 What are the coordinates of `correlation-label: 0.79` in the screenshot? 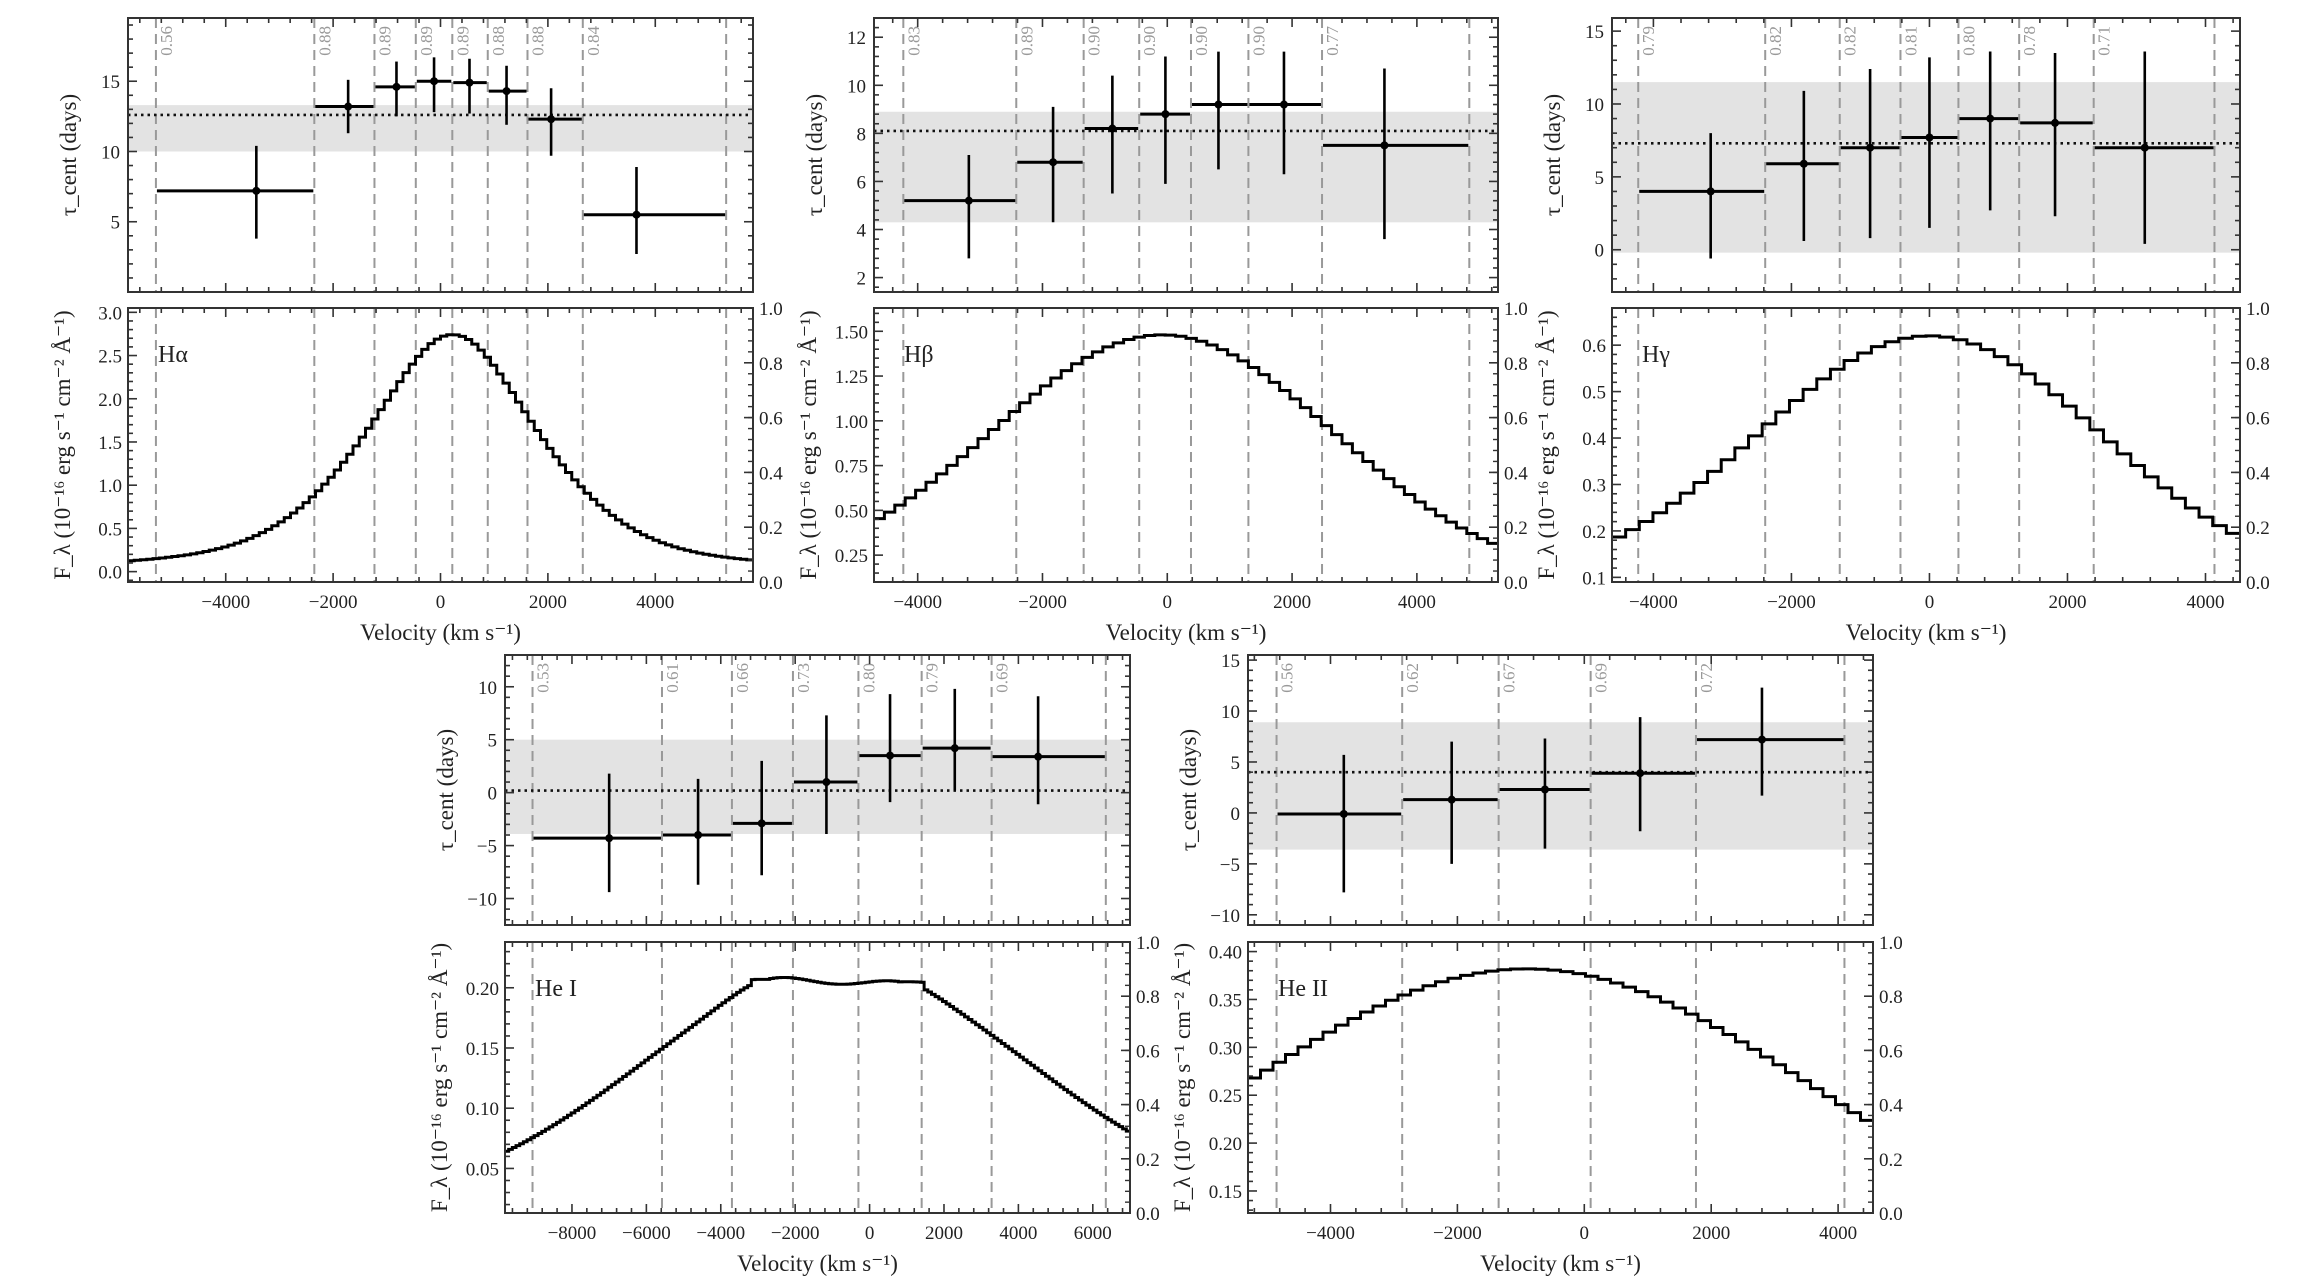 It's located at (1648, 41).